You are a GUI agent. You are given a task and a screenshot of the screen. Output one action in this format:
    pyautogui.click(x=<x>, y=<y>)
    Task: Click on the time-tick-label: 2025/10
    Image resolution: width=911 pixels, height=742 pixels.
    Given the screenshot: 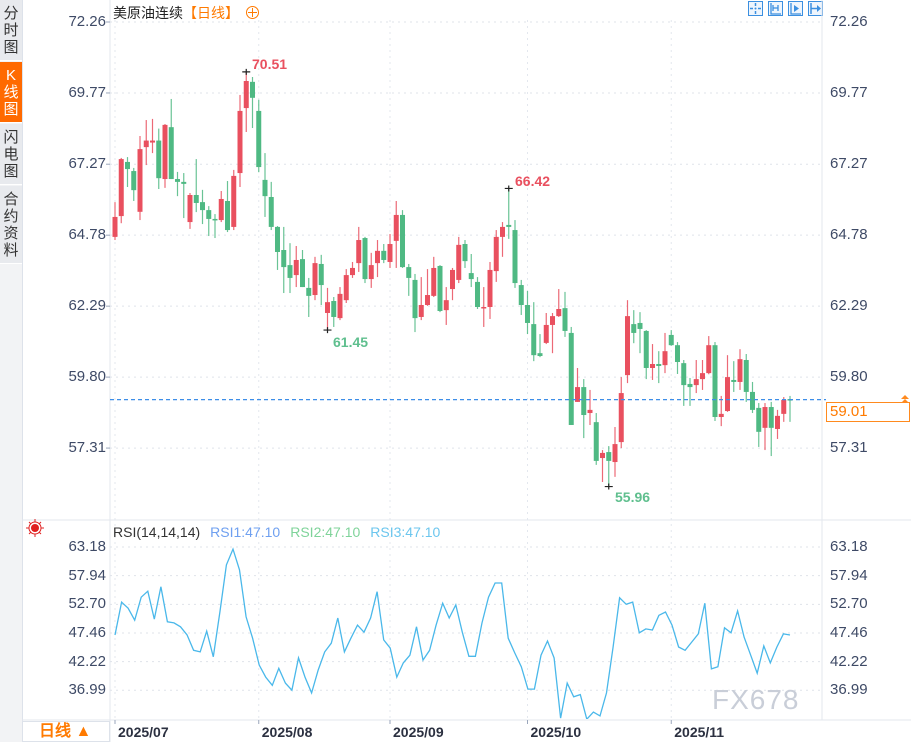 What is the action you would take?
    pyautogui.click(x=556, y=732)
    